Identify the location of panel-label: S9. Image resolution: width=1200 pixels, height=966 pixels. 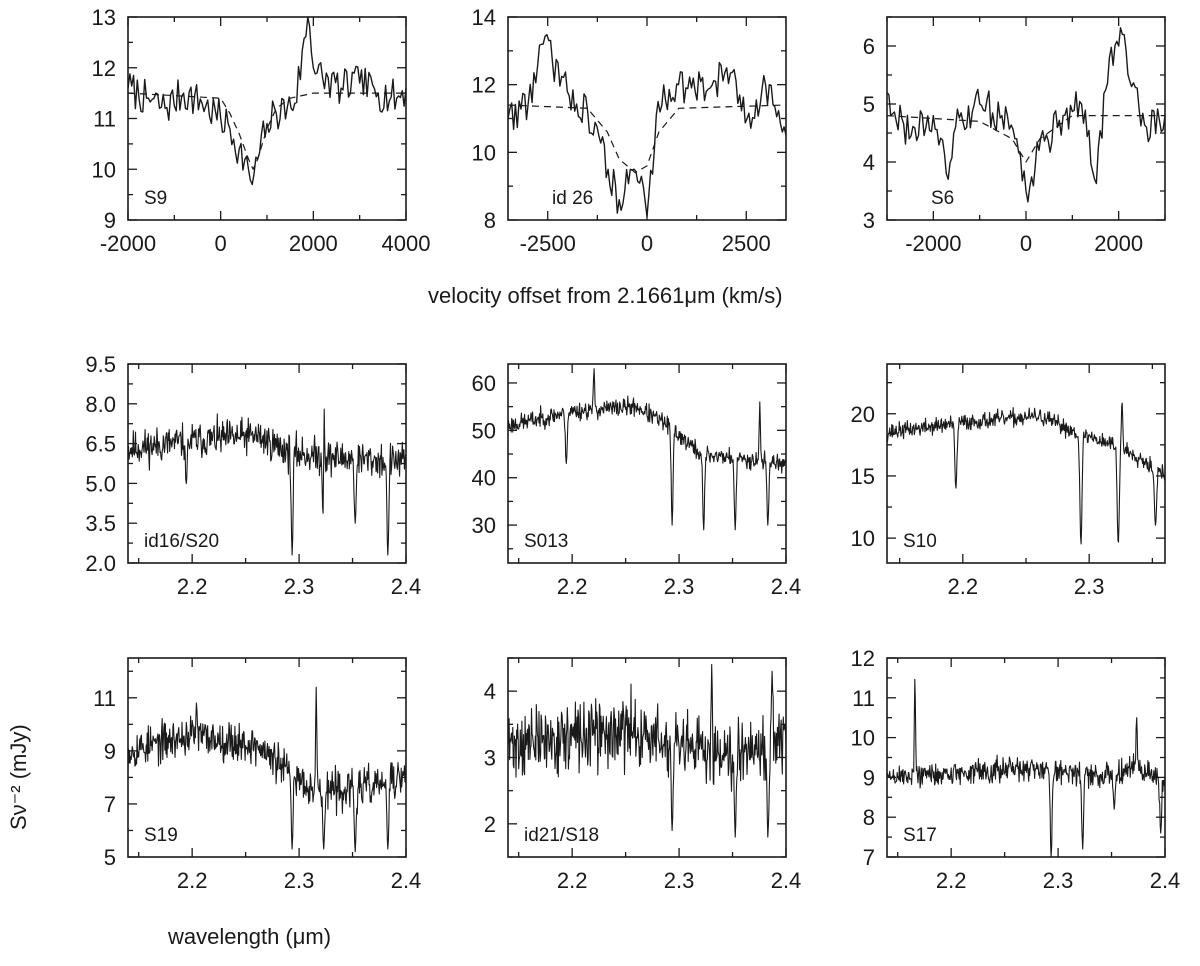
(155, 198).